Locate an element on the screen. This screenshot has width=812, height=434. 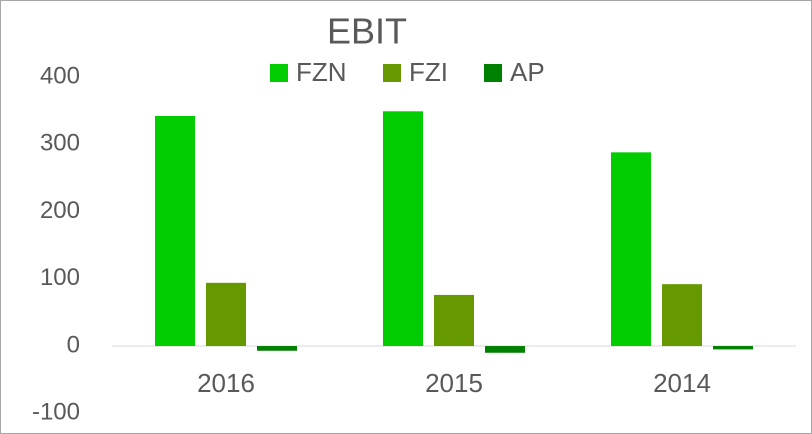
x-tick-label: 2016 is located at coordinates (226, 383).